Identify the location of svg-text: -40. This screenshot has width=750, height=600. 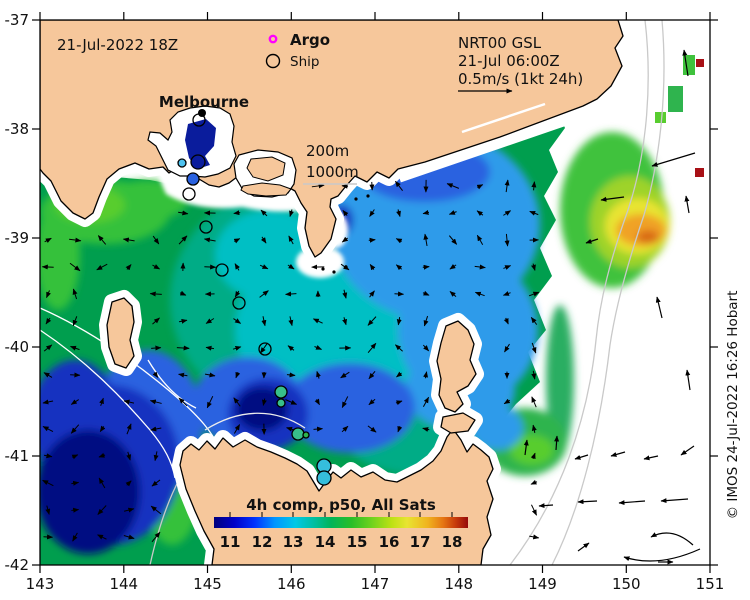
(17, 347).